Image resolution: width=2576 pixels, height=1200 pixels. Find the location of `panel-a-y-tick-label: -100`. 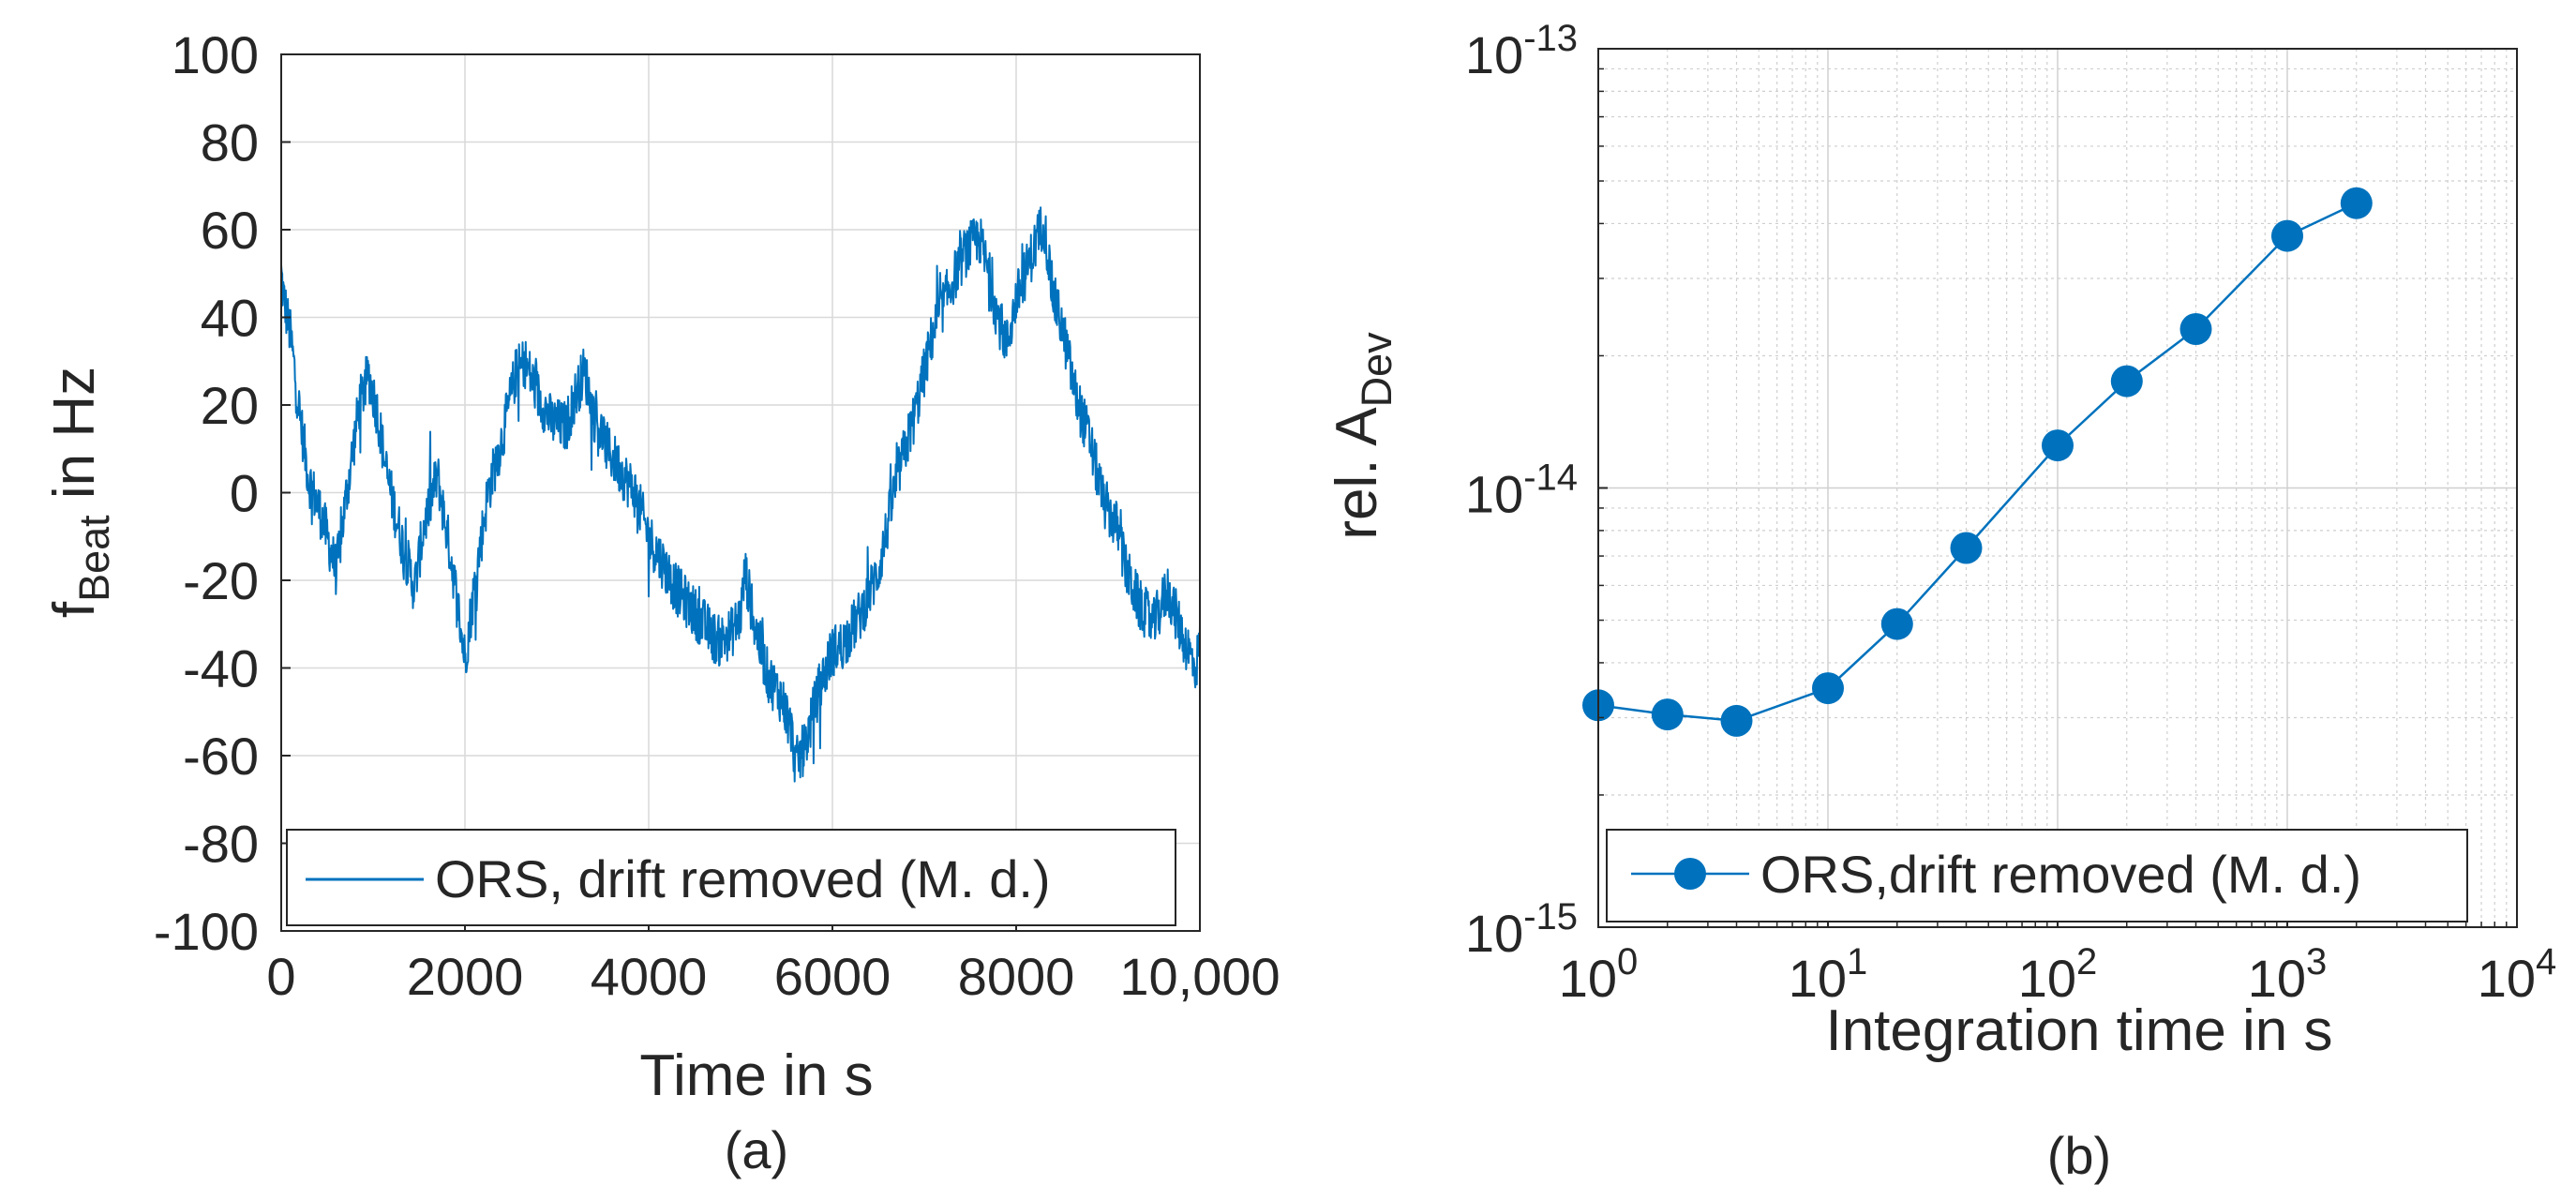

panel-a-y-tick-label: -100 is located at coordinates (206, 931).